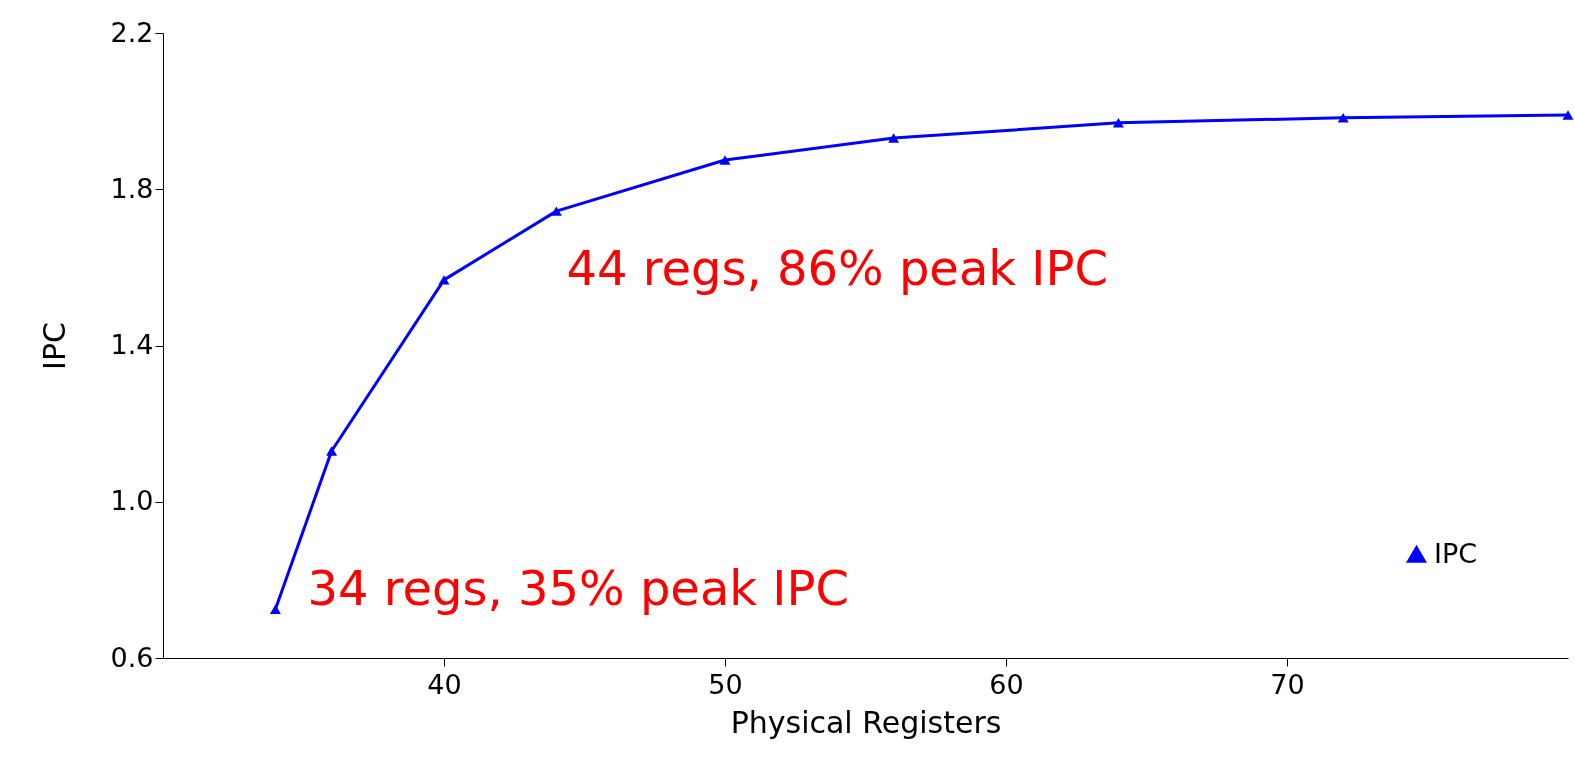  Describe the element at coordinates (132, 657) in the screenshot. I see `y-tick-label: 0.6` at that location.